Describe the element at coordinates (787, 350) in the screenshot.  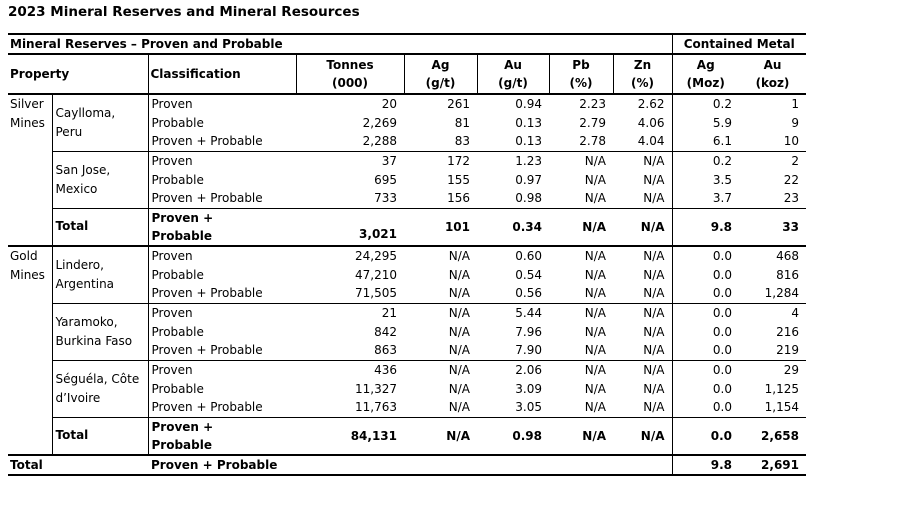
I see `cell-au-koz: 219` at that location.